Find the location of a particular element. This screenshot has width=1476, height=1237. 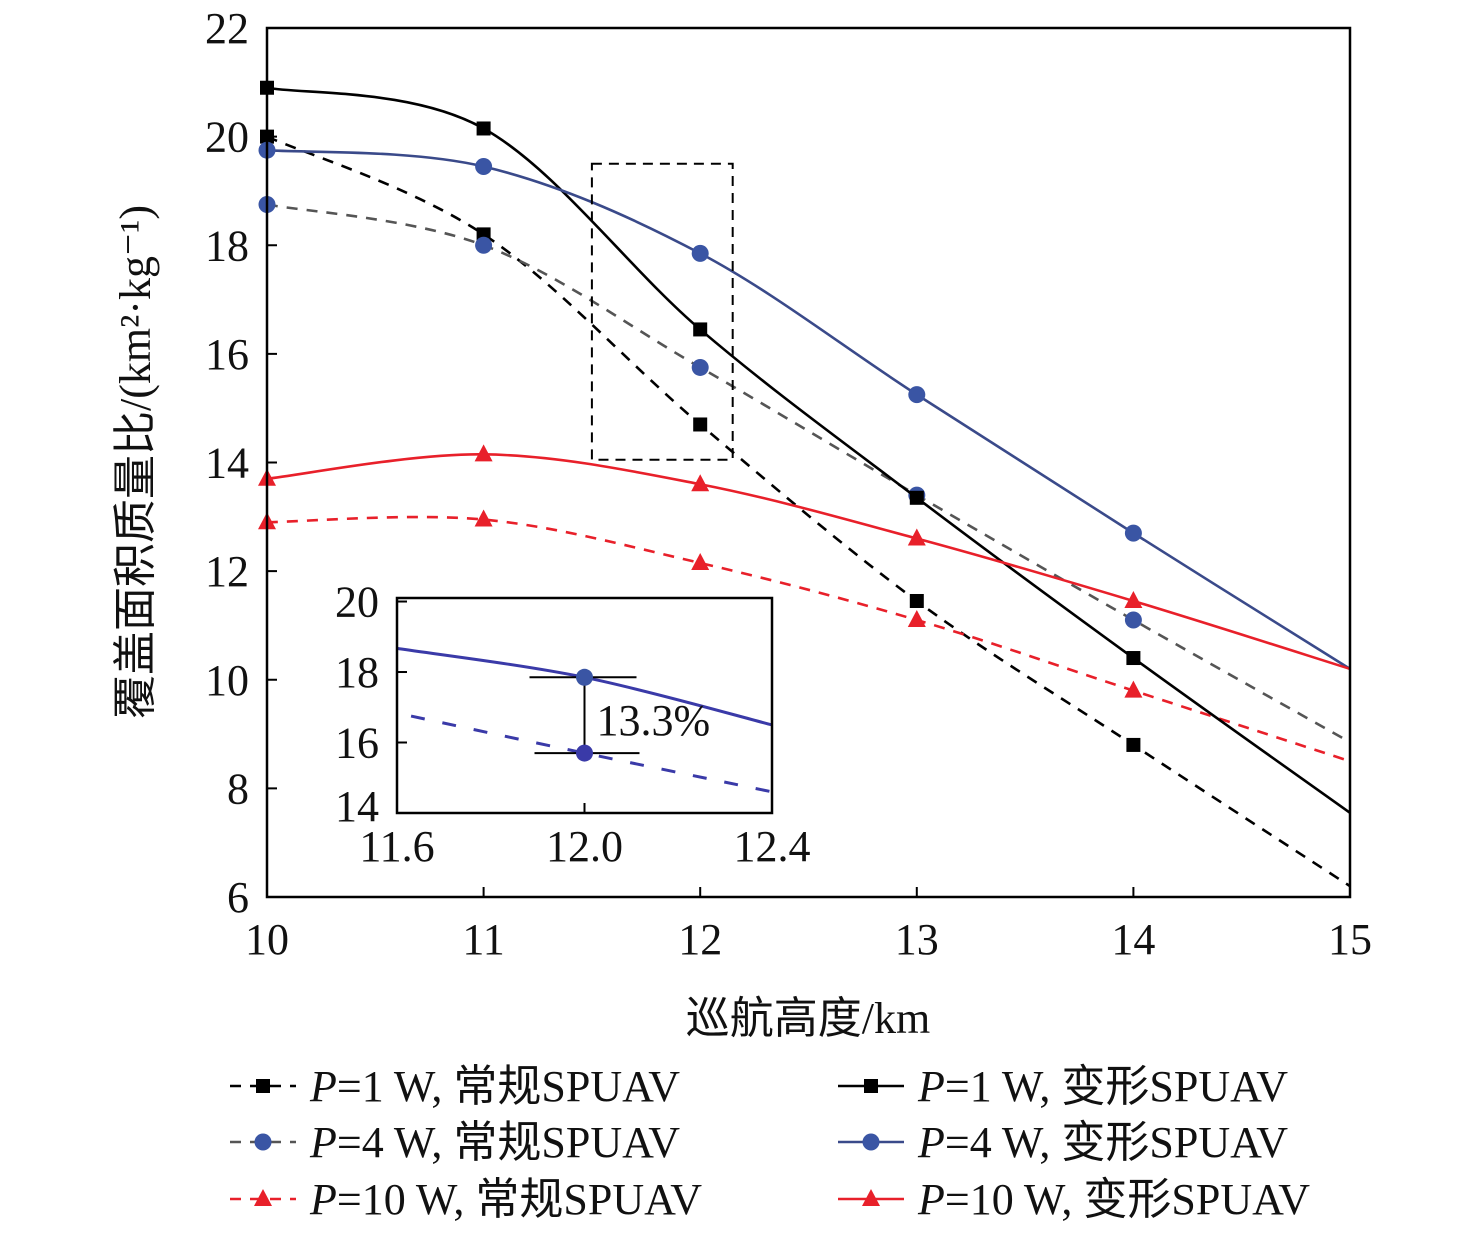

x-axis-label: 巡航高度/km is located at coordinates (808, 1018).